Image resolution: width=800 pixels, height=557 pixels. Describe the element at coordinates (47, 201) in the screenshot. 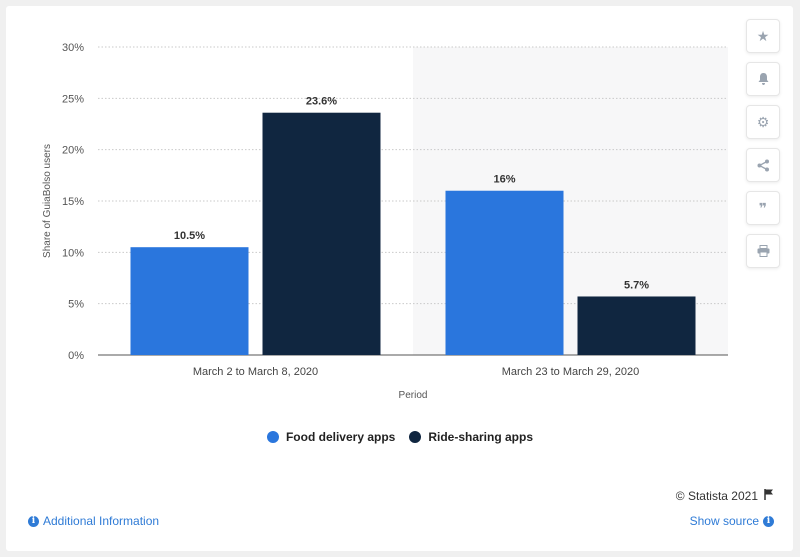

I see `y-axis-title: Share of GuiaBolso users` at that location.